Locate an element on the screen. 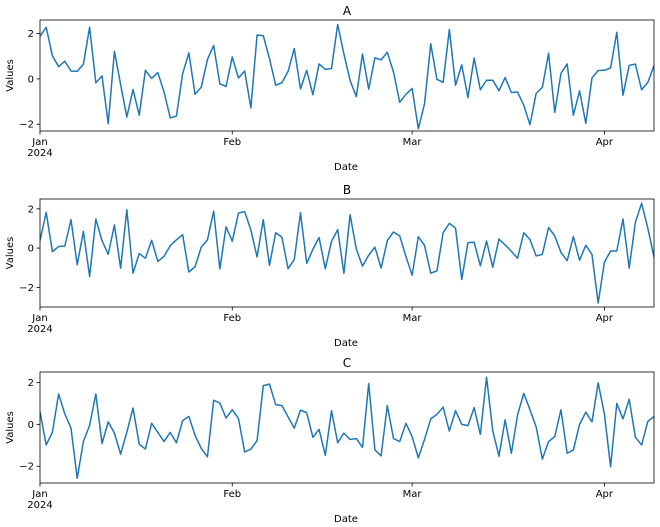 This screenshot has height=527, width=660. chart-title: C is located at coordinates (347, 363).